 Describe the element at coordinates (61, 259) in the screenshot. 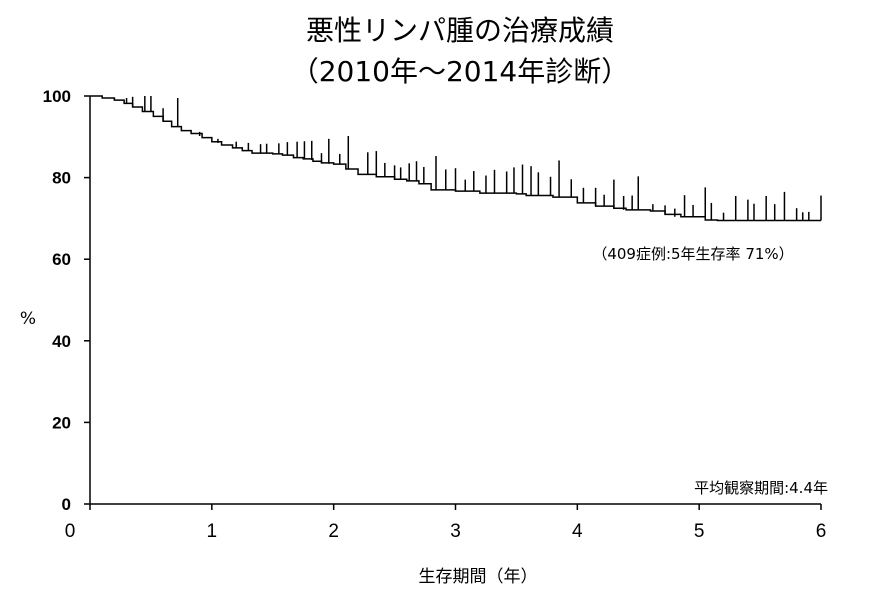

I see `y-tick-label: 60` at that location.